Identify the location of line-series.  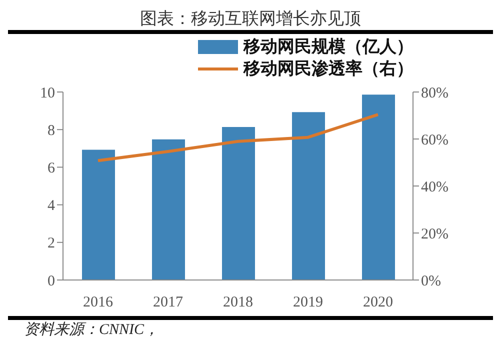
(238, 137).